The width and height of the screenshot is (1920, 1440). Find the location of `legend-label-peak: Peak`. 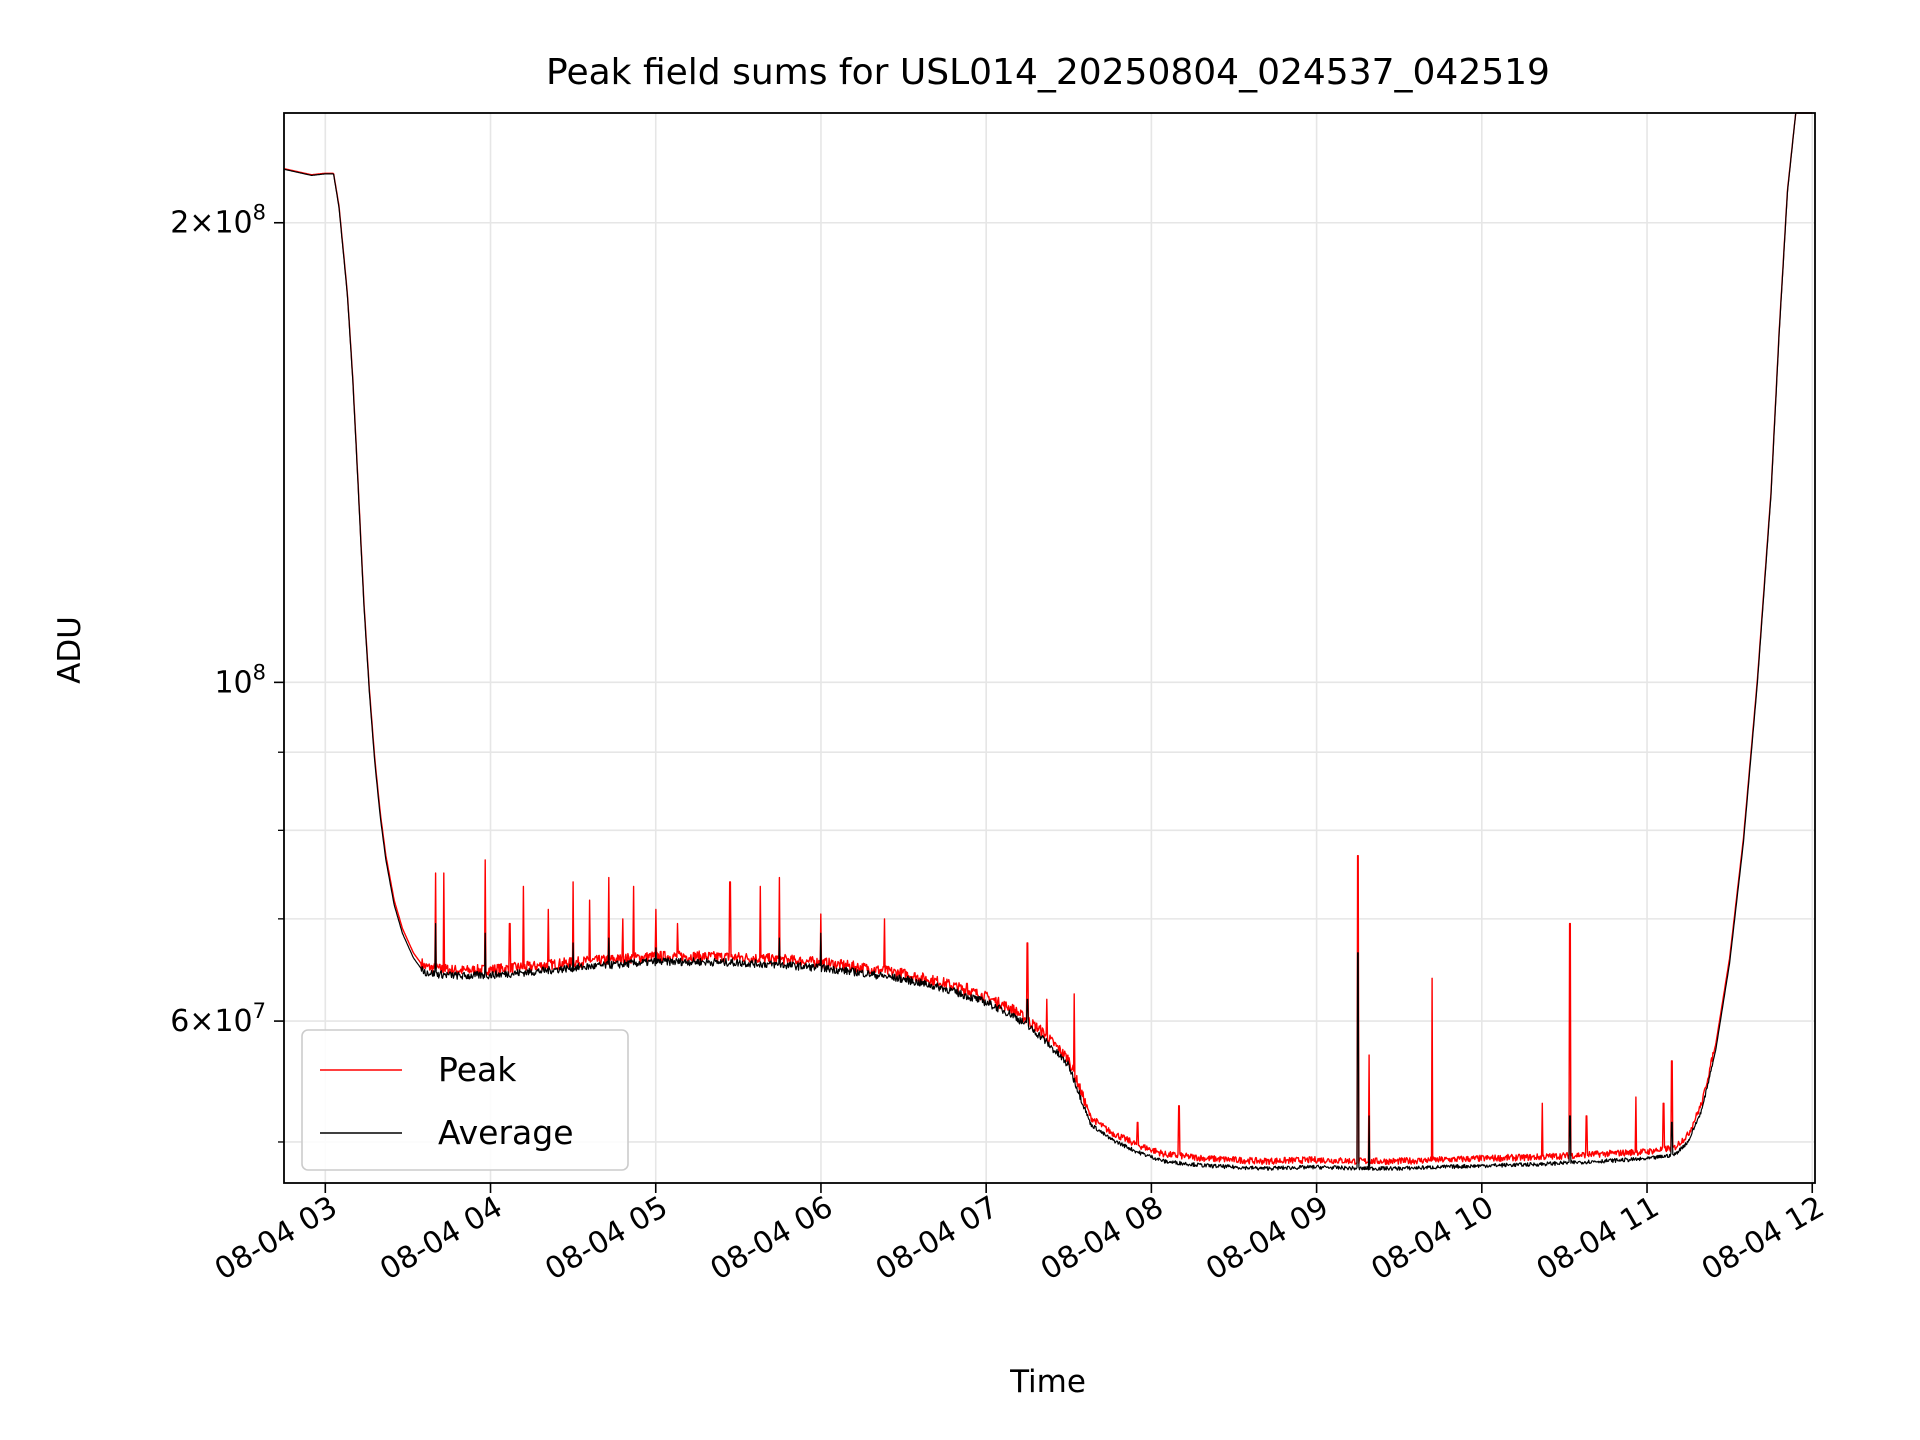

legend-label-peak: Peak is located at coordinates (477, 1069).